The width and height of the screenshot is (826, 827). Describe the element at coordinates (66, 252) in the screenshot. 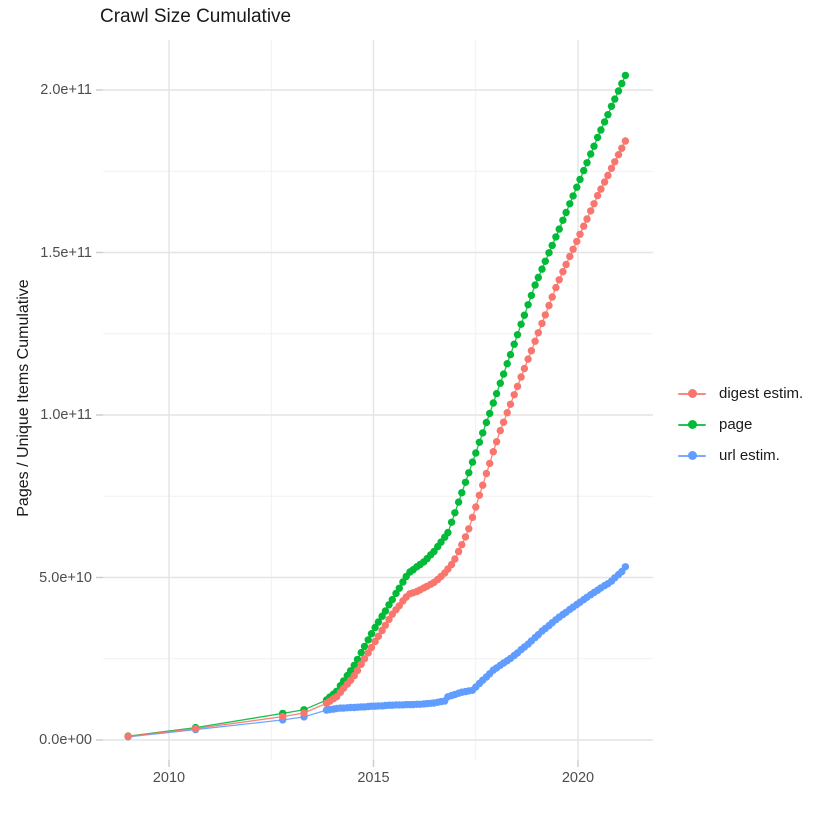

I see `y-tick-label: 1.5e+11` at that location.